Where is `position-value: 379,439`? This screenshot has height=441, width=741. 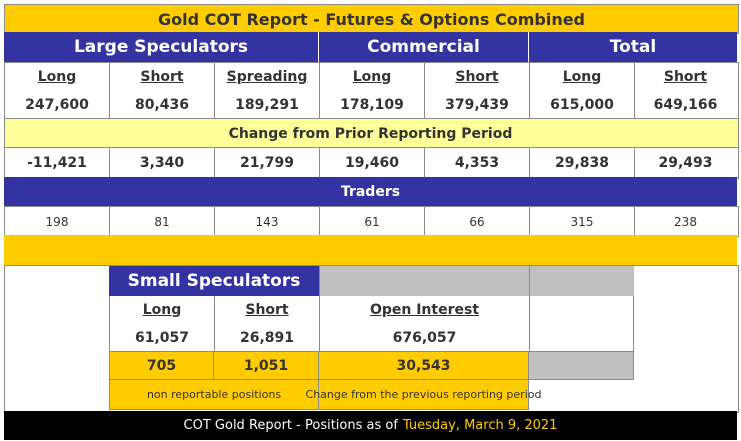
position-value: 379,439 is located at coordinates (477, 105).